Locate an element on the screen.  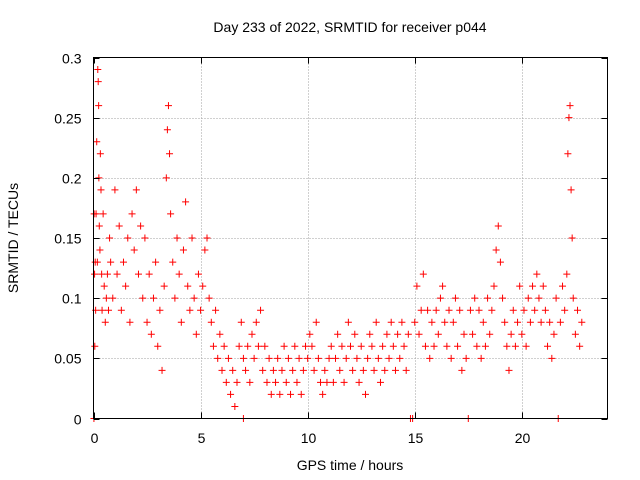
y-tick-label: 0 is located at coordinates (78, 420).